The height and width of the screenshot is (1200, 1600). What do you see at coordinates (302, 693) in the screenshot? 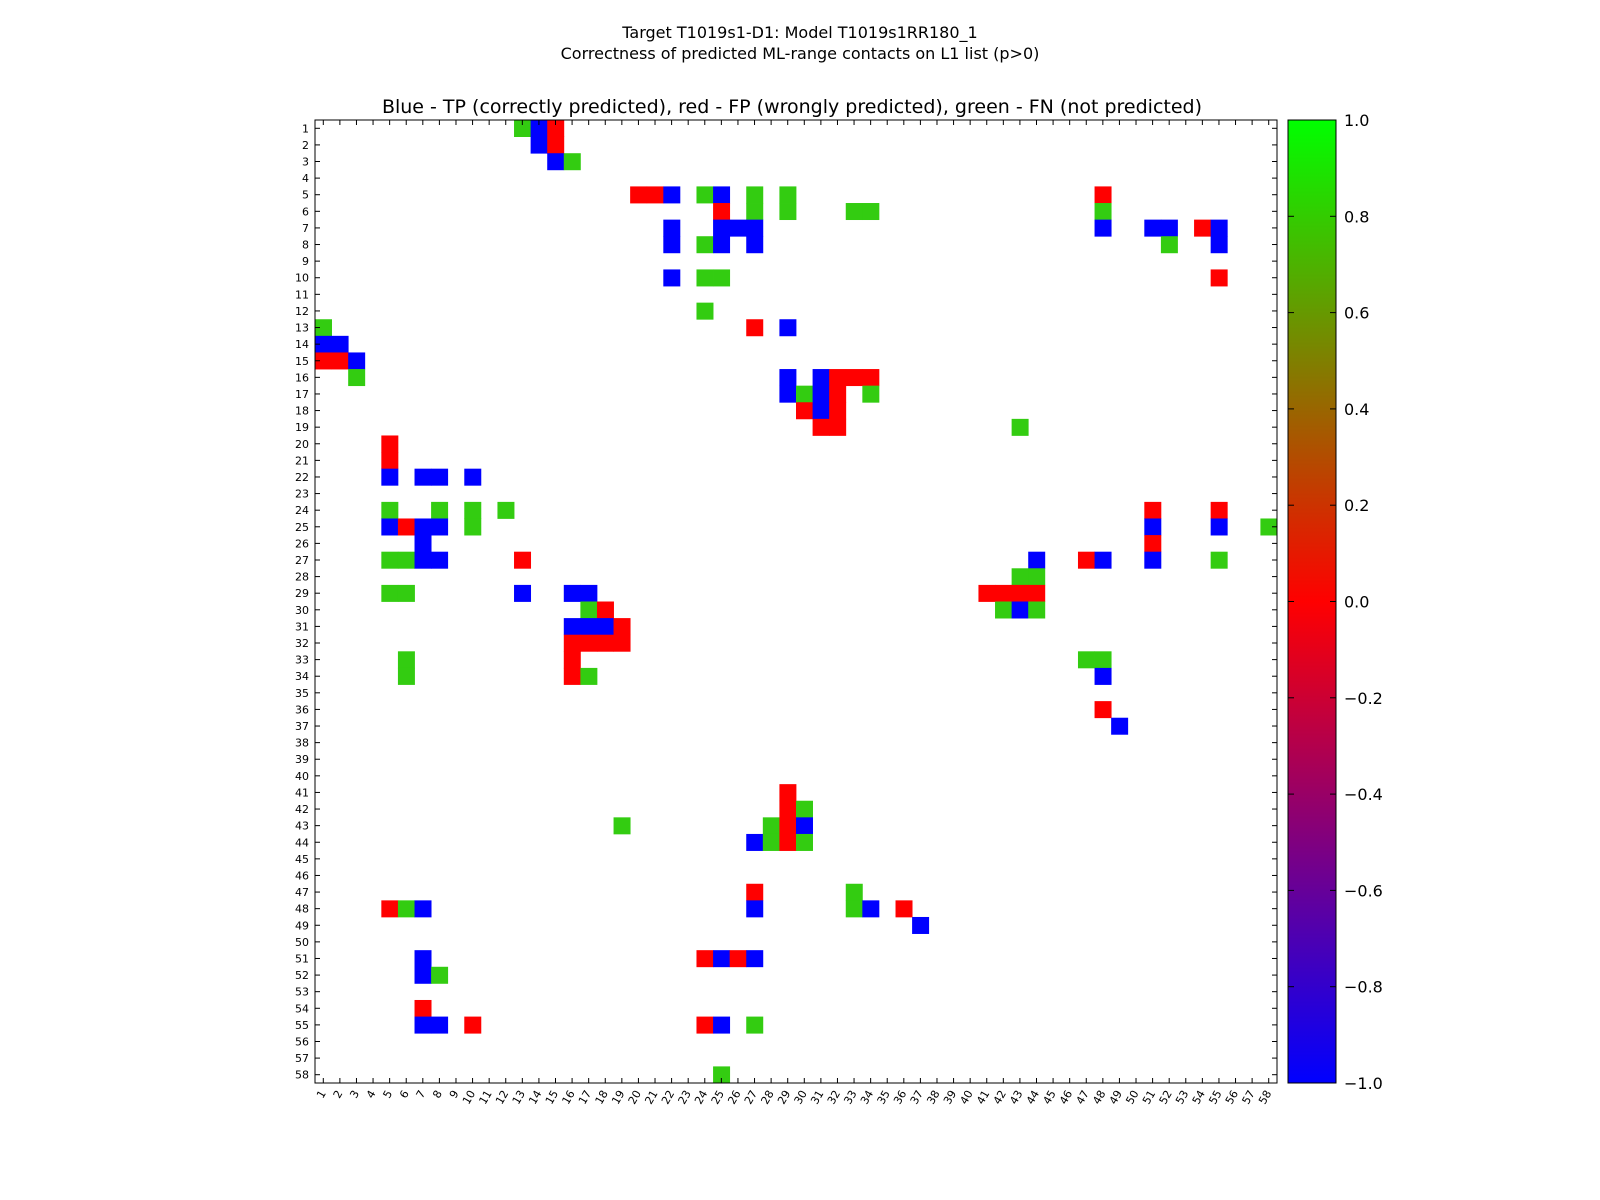
I see `y-tick-label: 35` at bounding box center [302, 693].